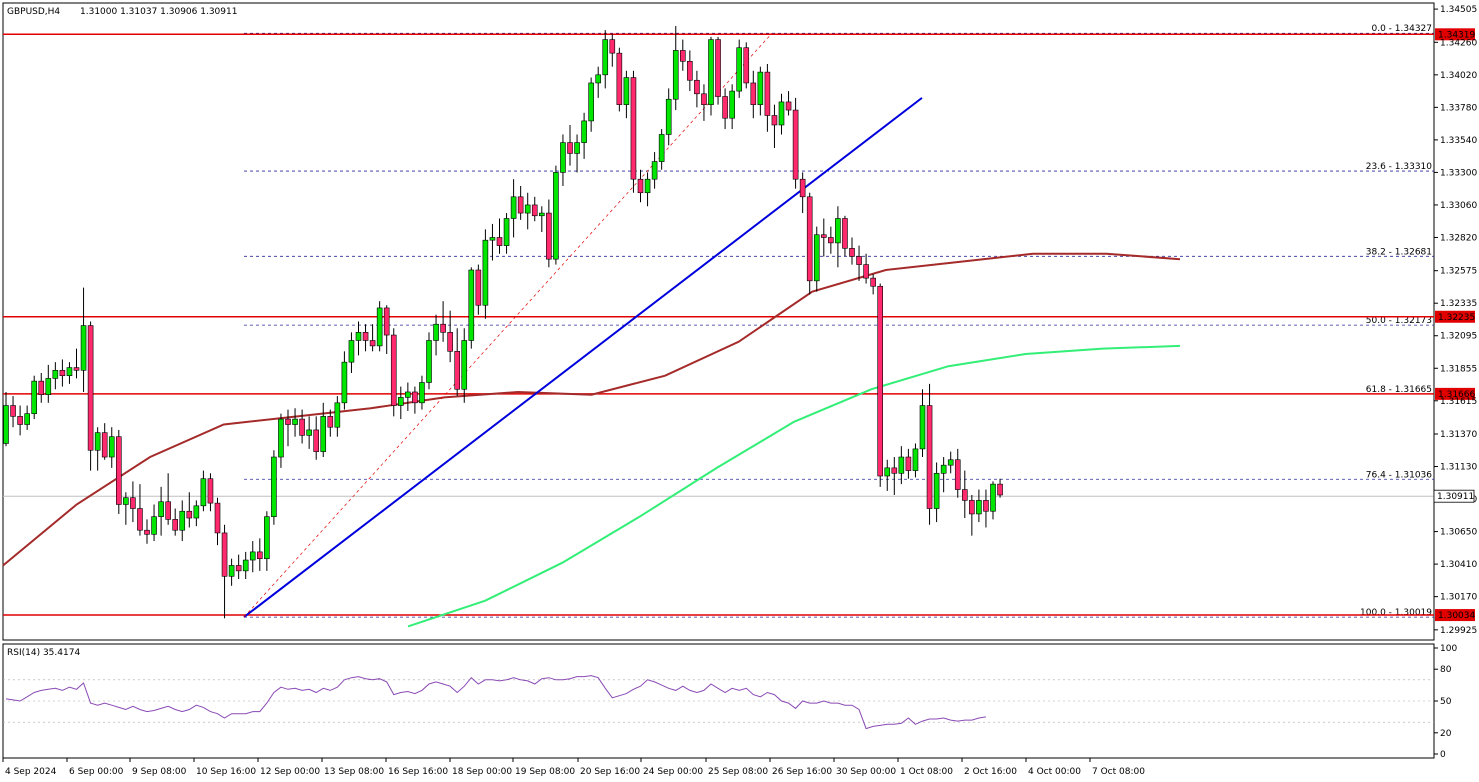 The height and width of the screenshot is (782, 1479). What do you see at coordinates (1456, 616) in the screenshot?
I see `level-tag-value: 1.30034` at bounding box center [1456, 616].